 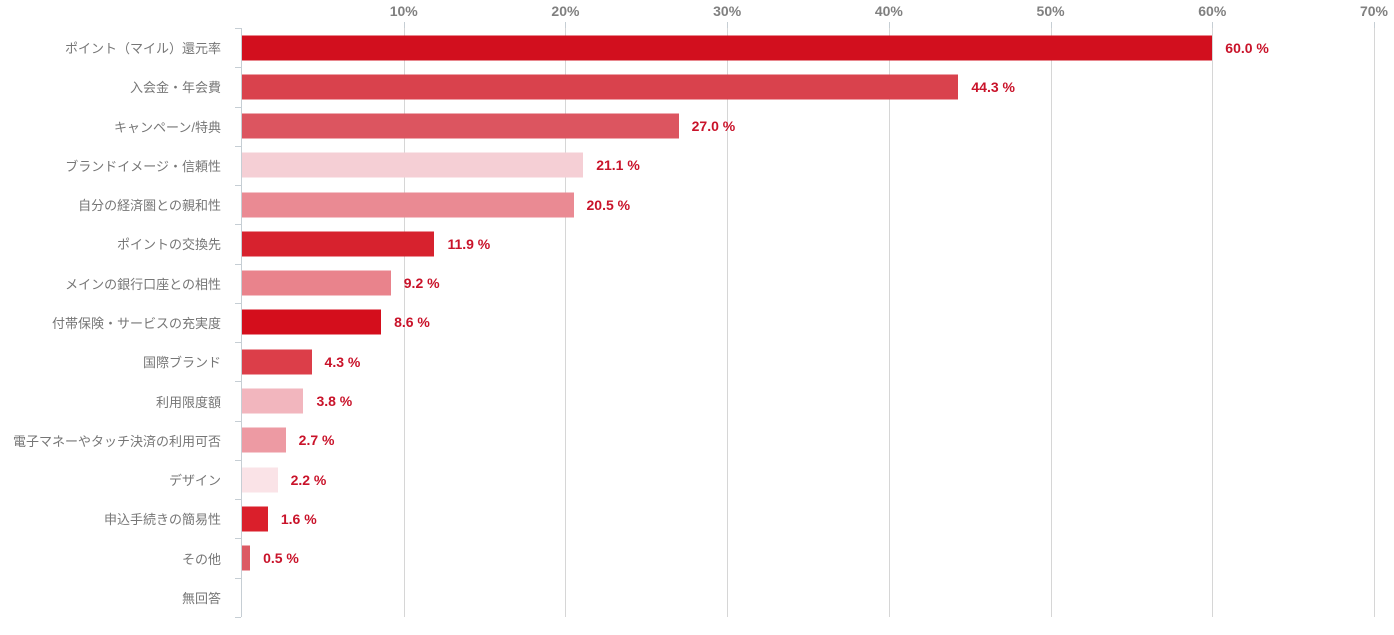 I want to click on bar-row, so click(x=808, y=597).